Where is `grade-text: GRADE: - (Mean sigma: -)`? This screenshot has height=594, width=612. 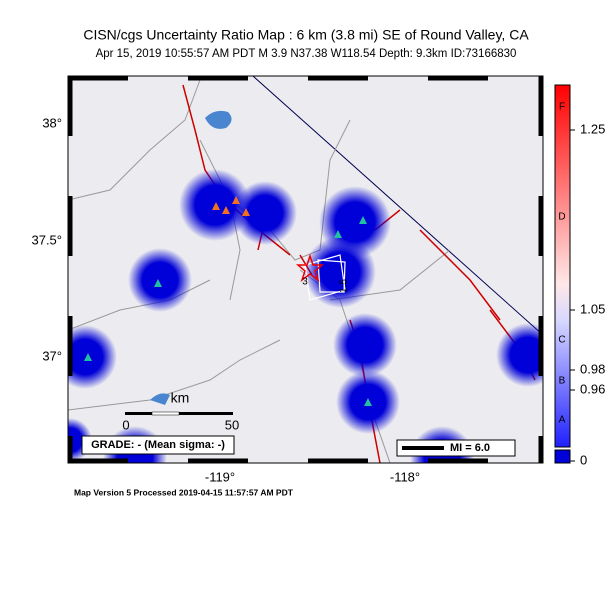
grade-text: GRADE: - (Mean sigma: -) is located at coordinates (158, 445).